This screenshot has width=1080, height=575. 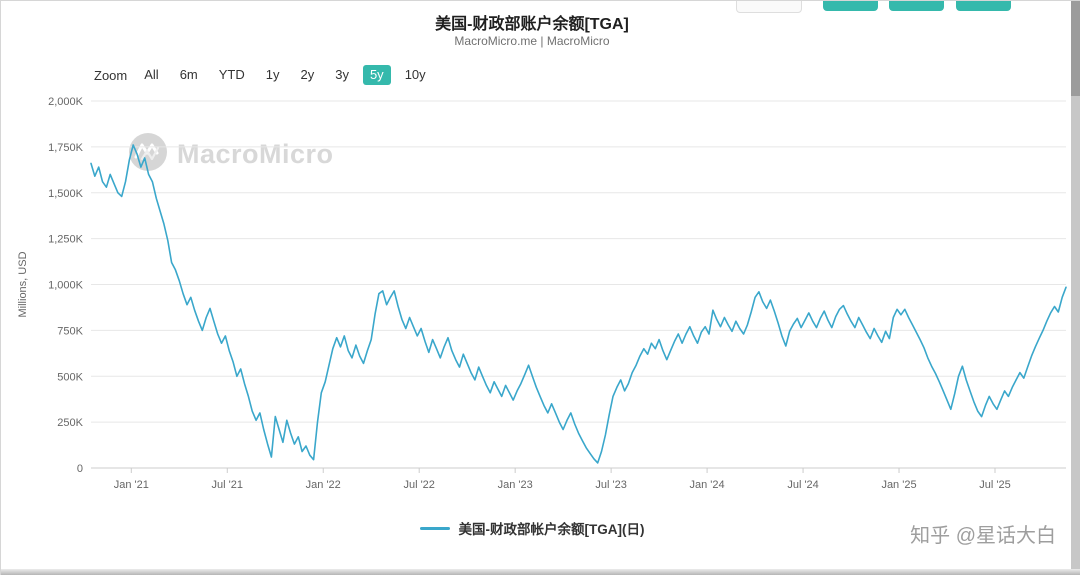 What do you see at coordinates (66, 286) in the screenshot?
I see `y-tick-label: 1,000K` at bounding box center [66, 286].